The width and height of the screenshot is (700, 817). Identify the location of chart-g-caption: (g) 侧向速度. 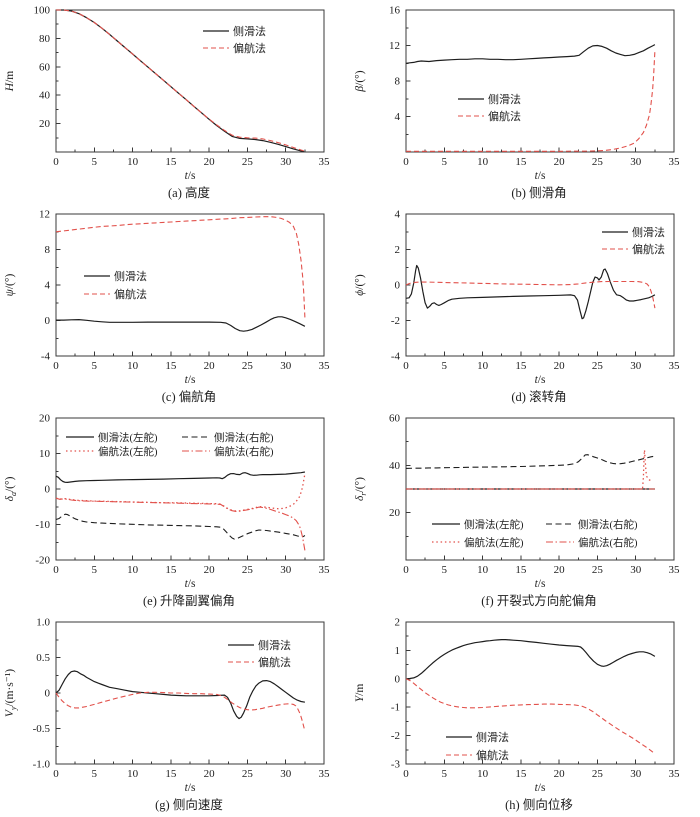
(189, 805).